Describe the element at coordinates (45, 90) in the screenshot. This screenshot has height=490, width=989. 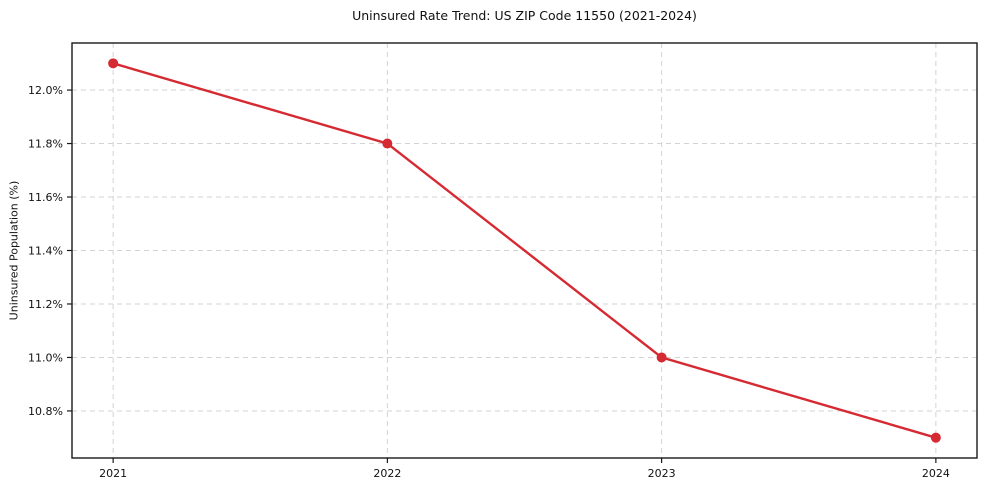
I see `y-tick-label: 12.0%` at that location.